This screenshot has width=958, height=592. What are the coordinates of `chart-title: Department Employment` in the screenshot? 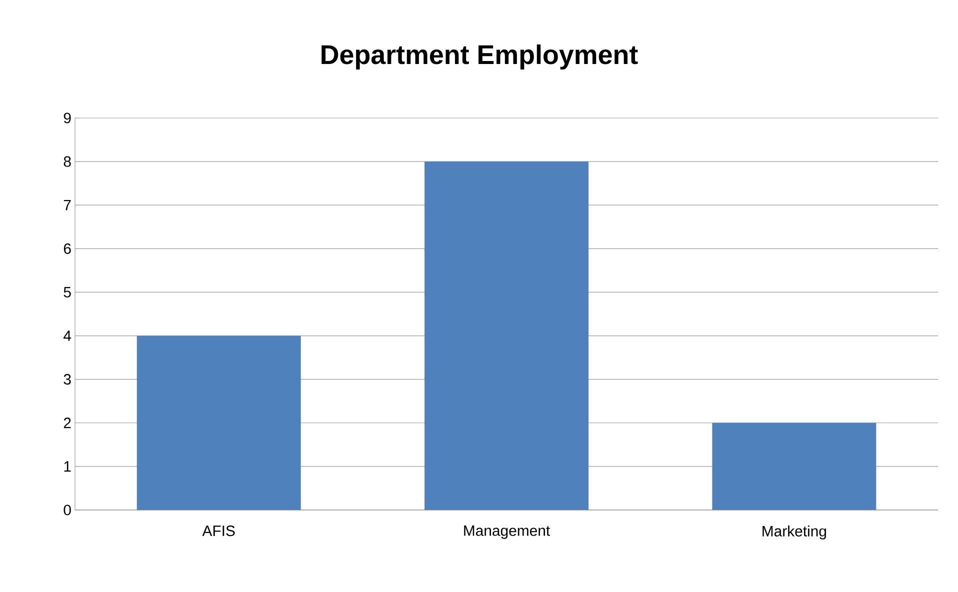 It's located at (480, 57).